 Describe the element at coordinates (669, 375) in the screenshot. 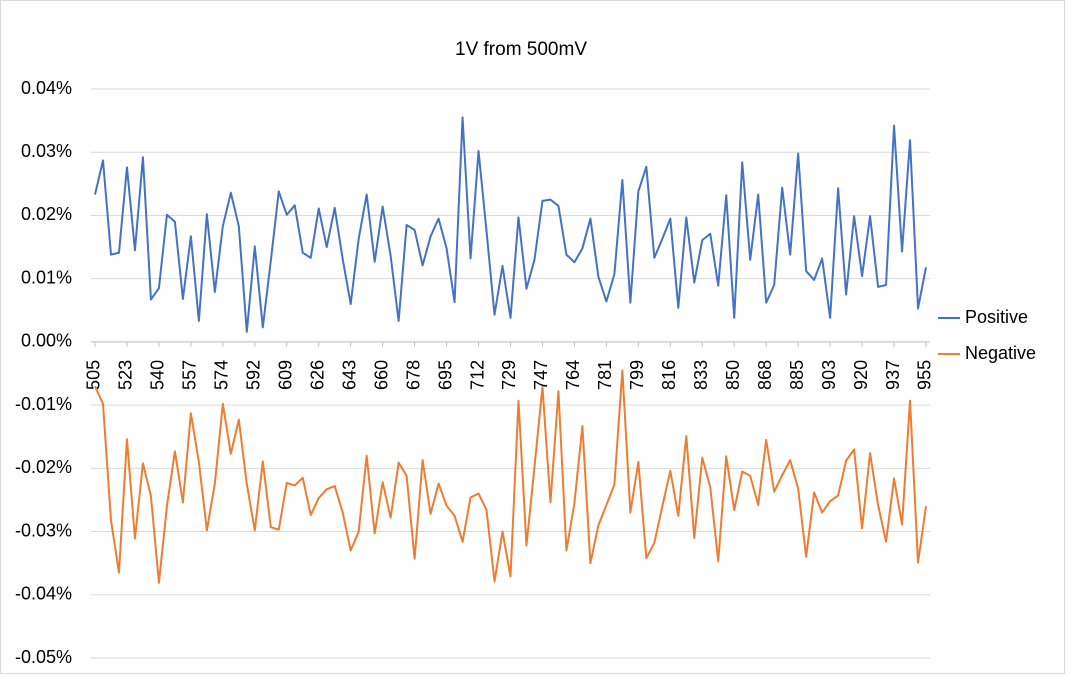

I see `x-tick-label: 816` at that location.